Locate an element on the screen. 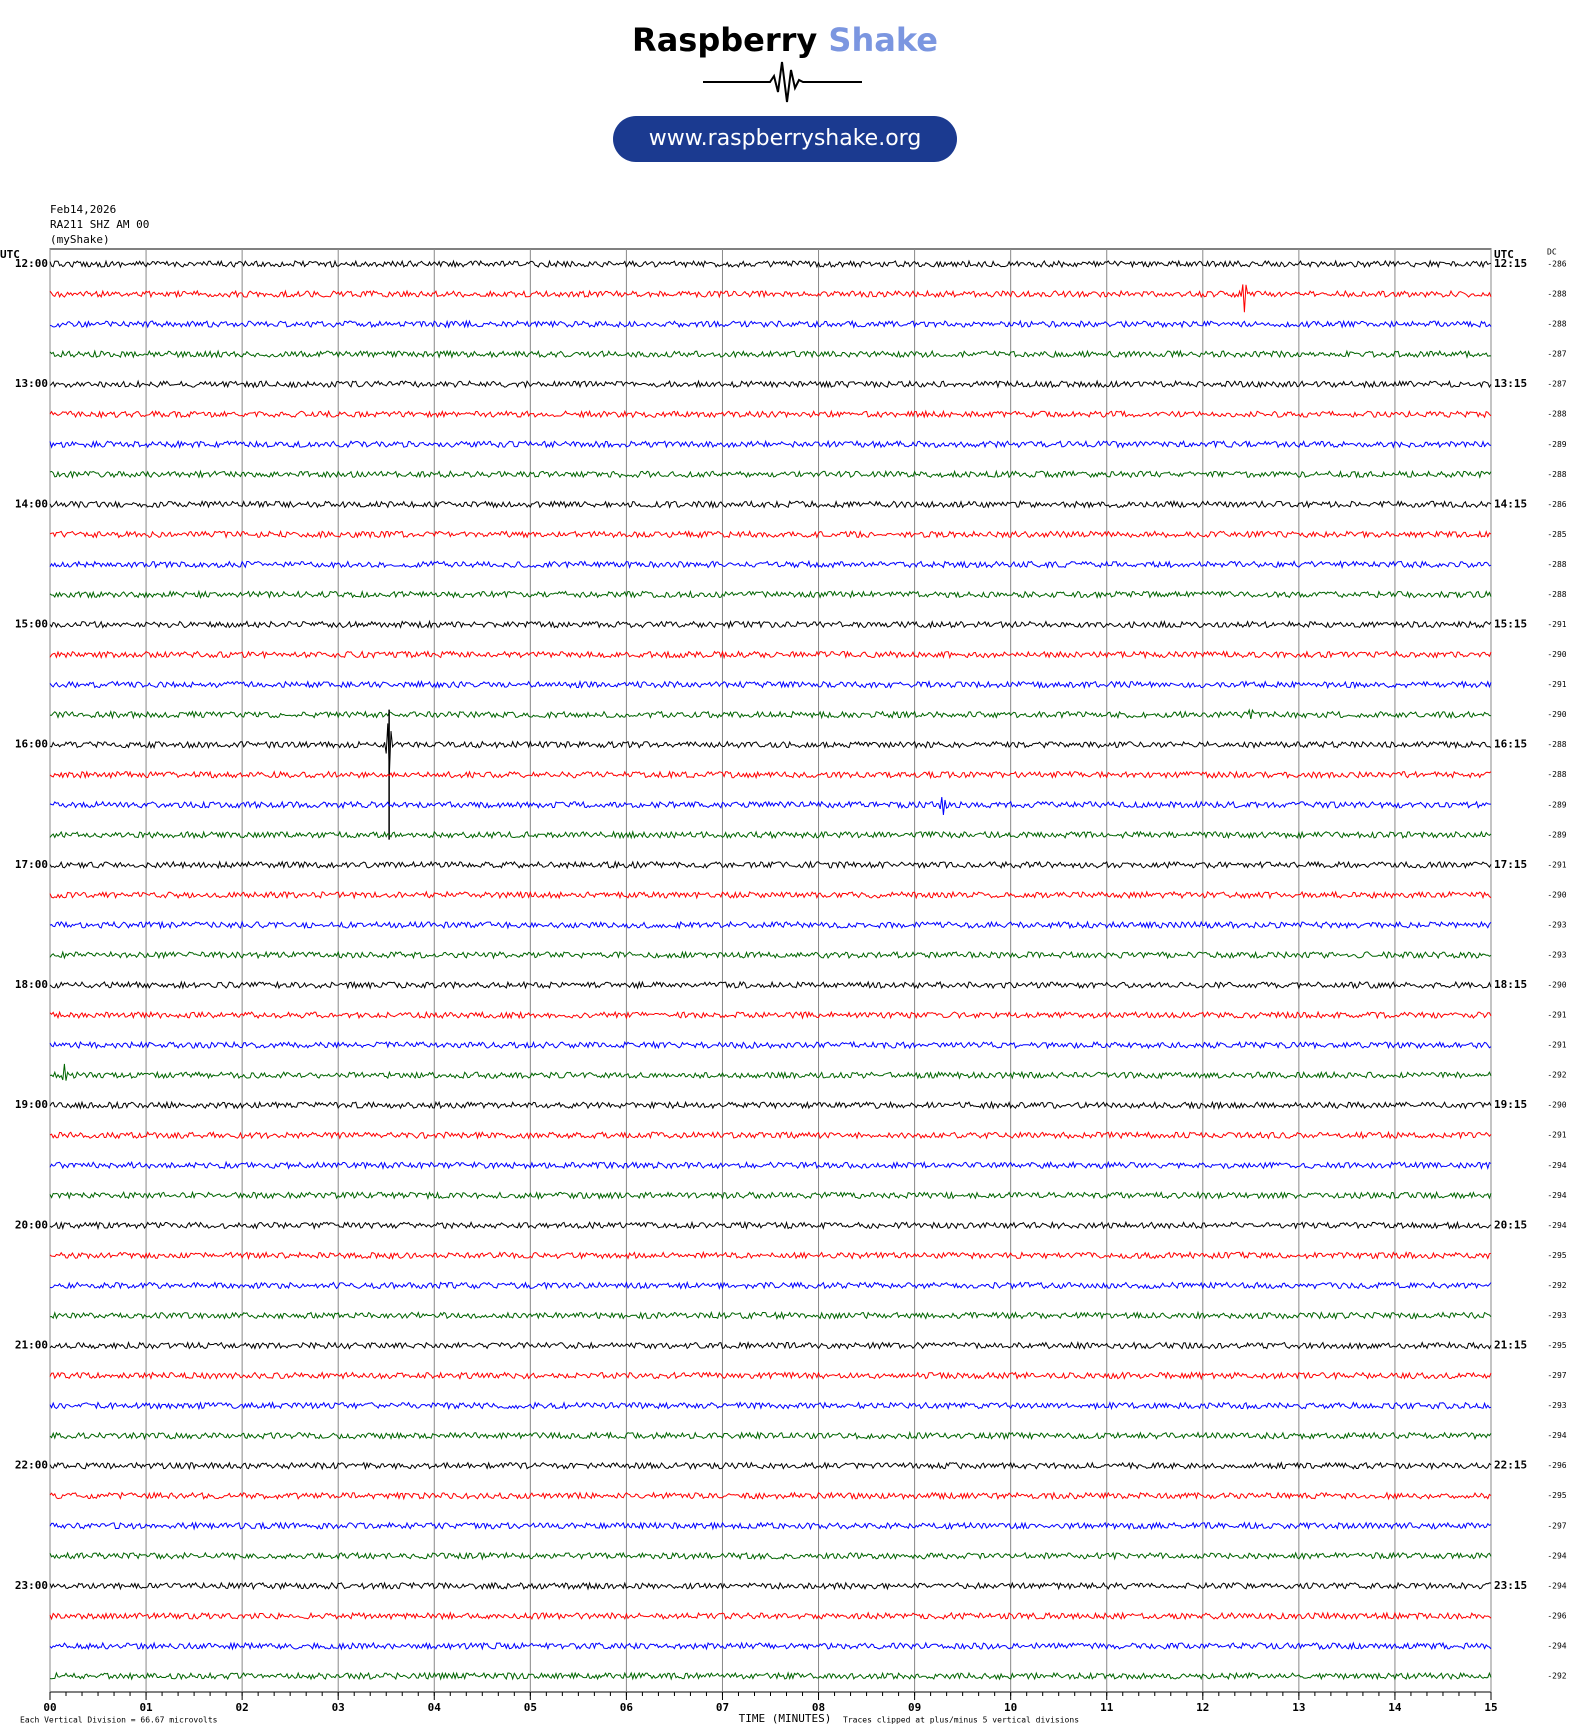 This screenshot has height=1732, width=1570. x-tick-label: 02 is located at coordinates (242, 1707).